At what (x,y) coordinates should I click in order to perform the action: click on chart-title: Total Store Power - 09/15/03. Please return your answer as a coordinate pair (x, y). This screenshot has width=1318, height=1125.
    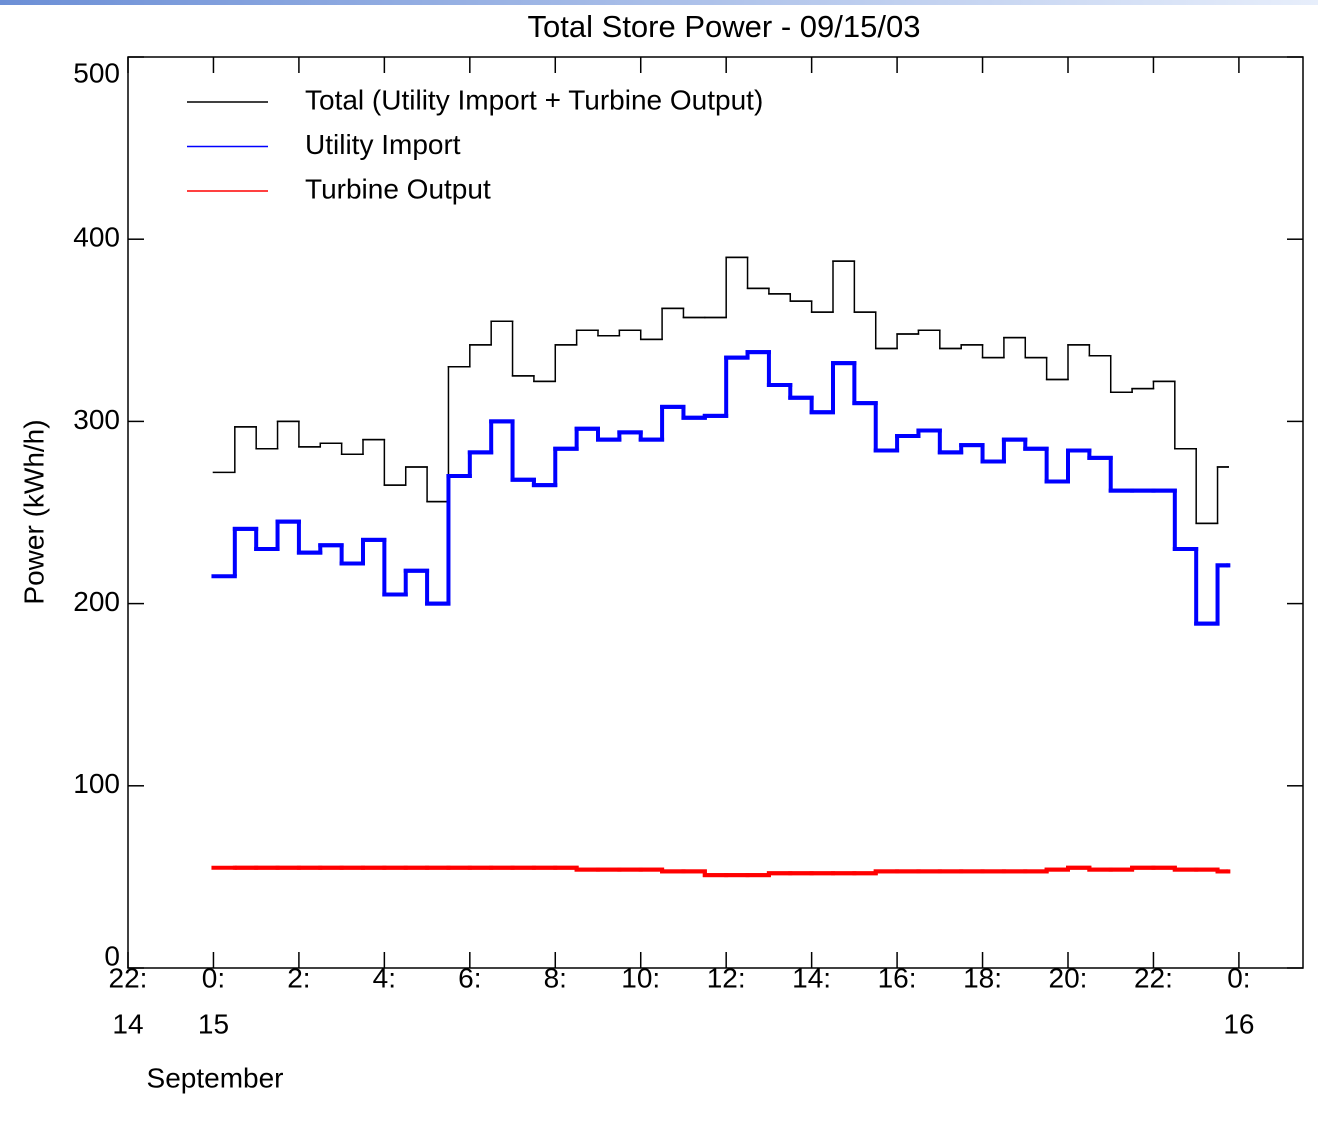
    Looking at the image, I should click on (724, 26).